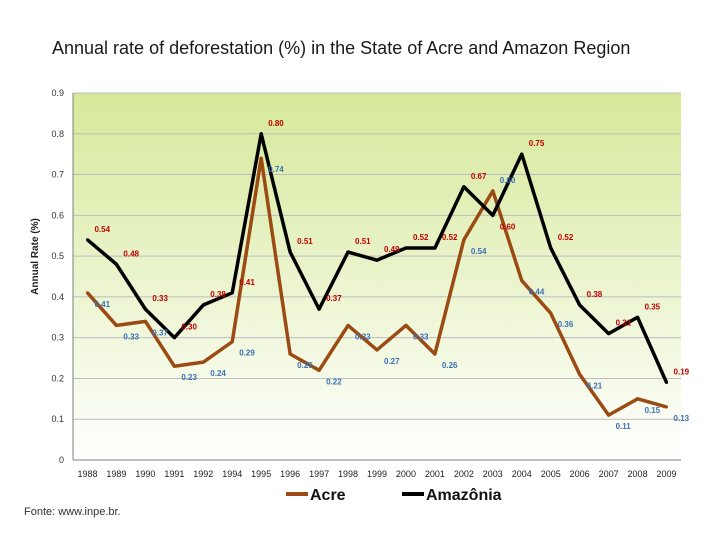 This screenshot has width=728, height=546. What do you see at coordinates (57, 134) in the screenshot?
I see `y-tick-label: 0.8` at bounding box center [57, 134].